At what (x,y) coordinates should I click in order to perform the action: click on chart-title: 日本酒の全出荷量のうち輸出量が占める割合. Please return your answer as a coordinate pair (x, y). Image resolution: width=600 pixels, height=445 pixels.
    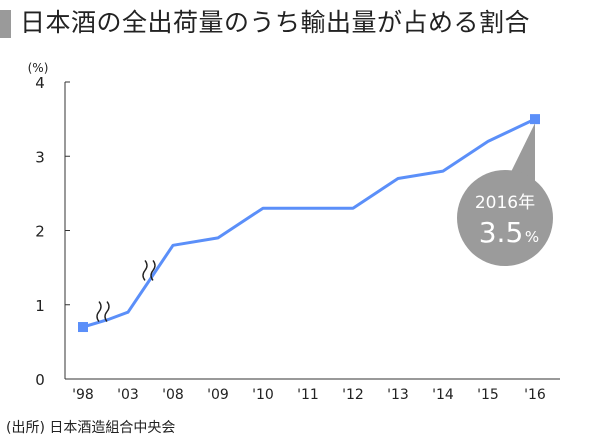
    Looking at the image, I should click on (275, 22).